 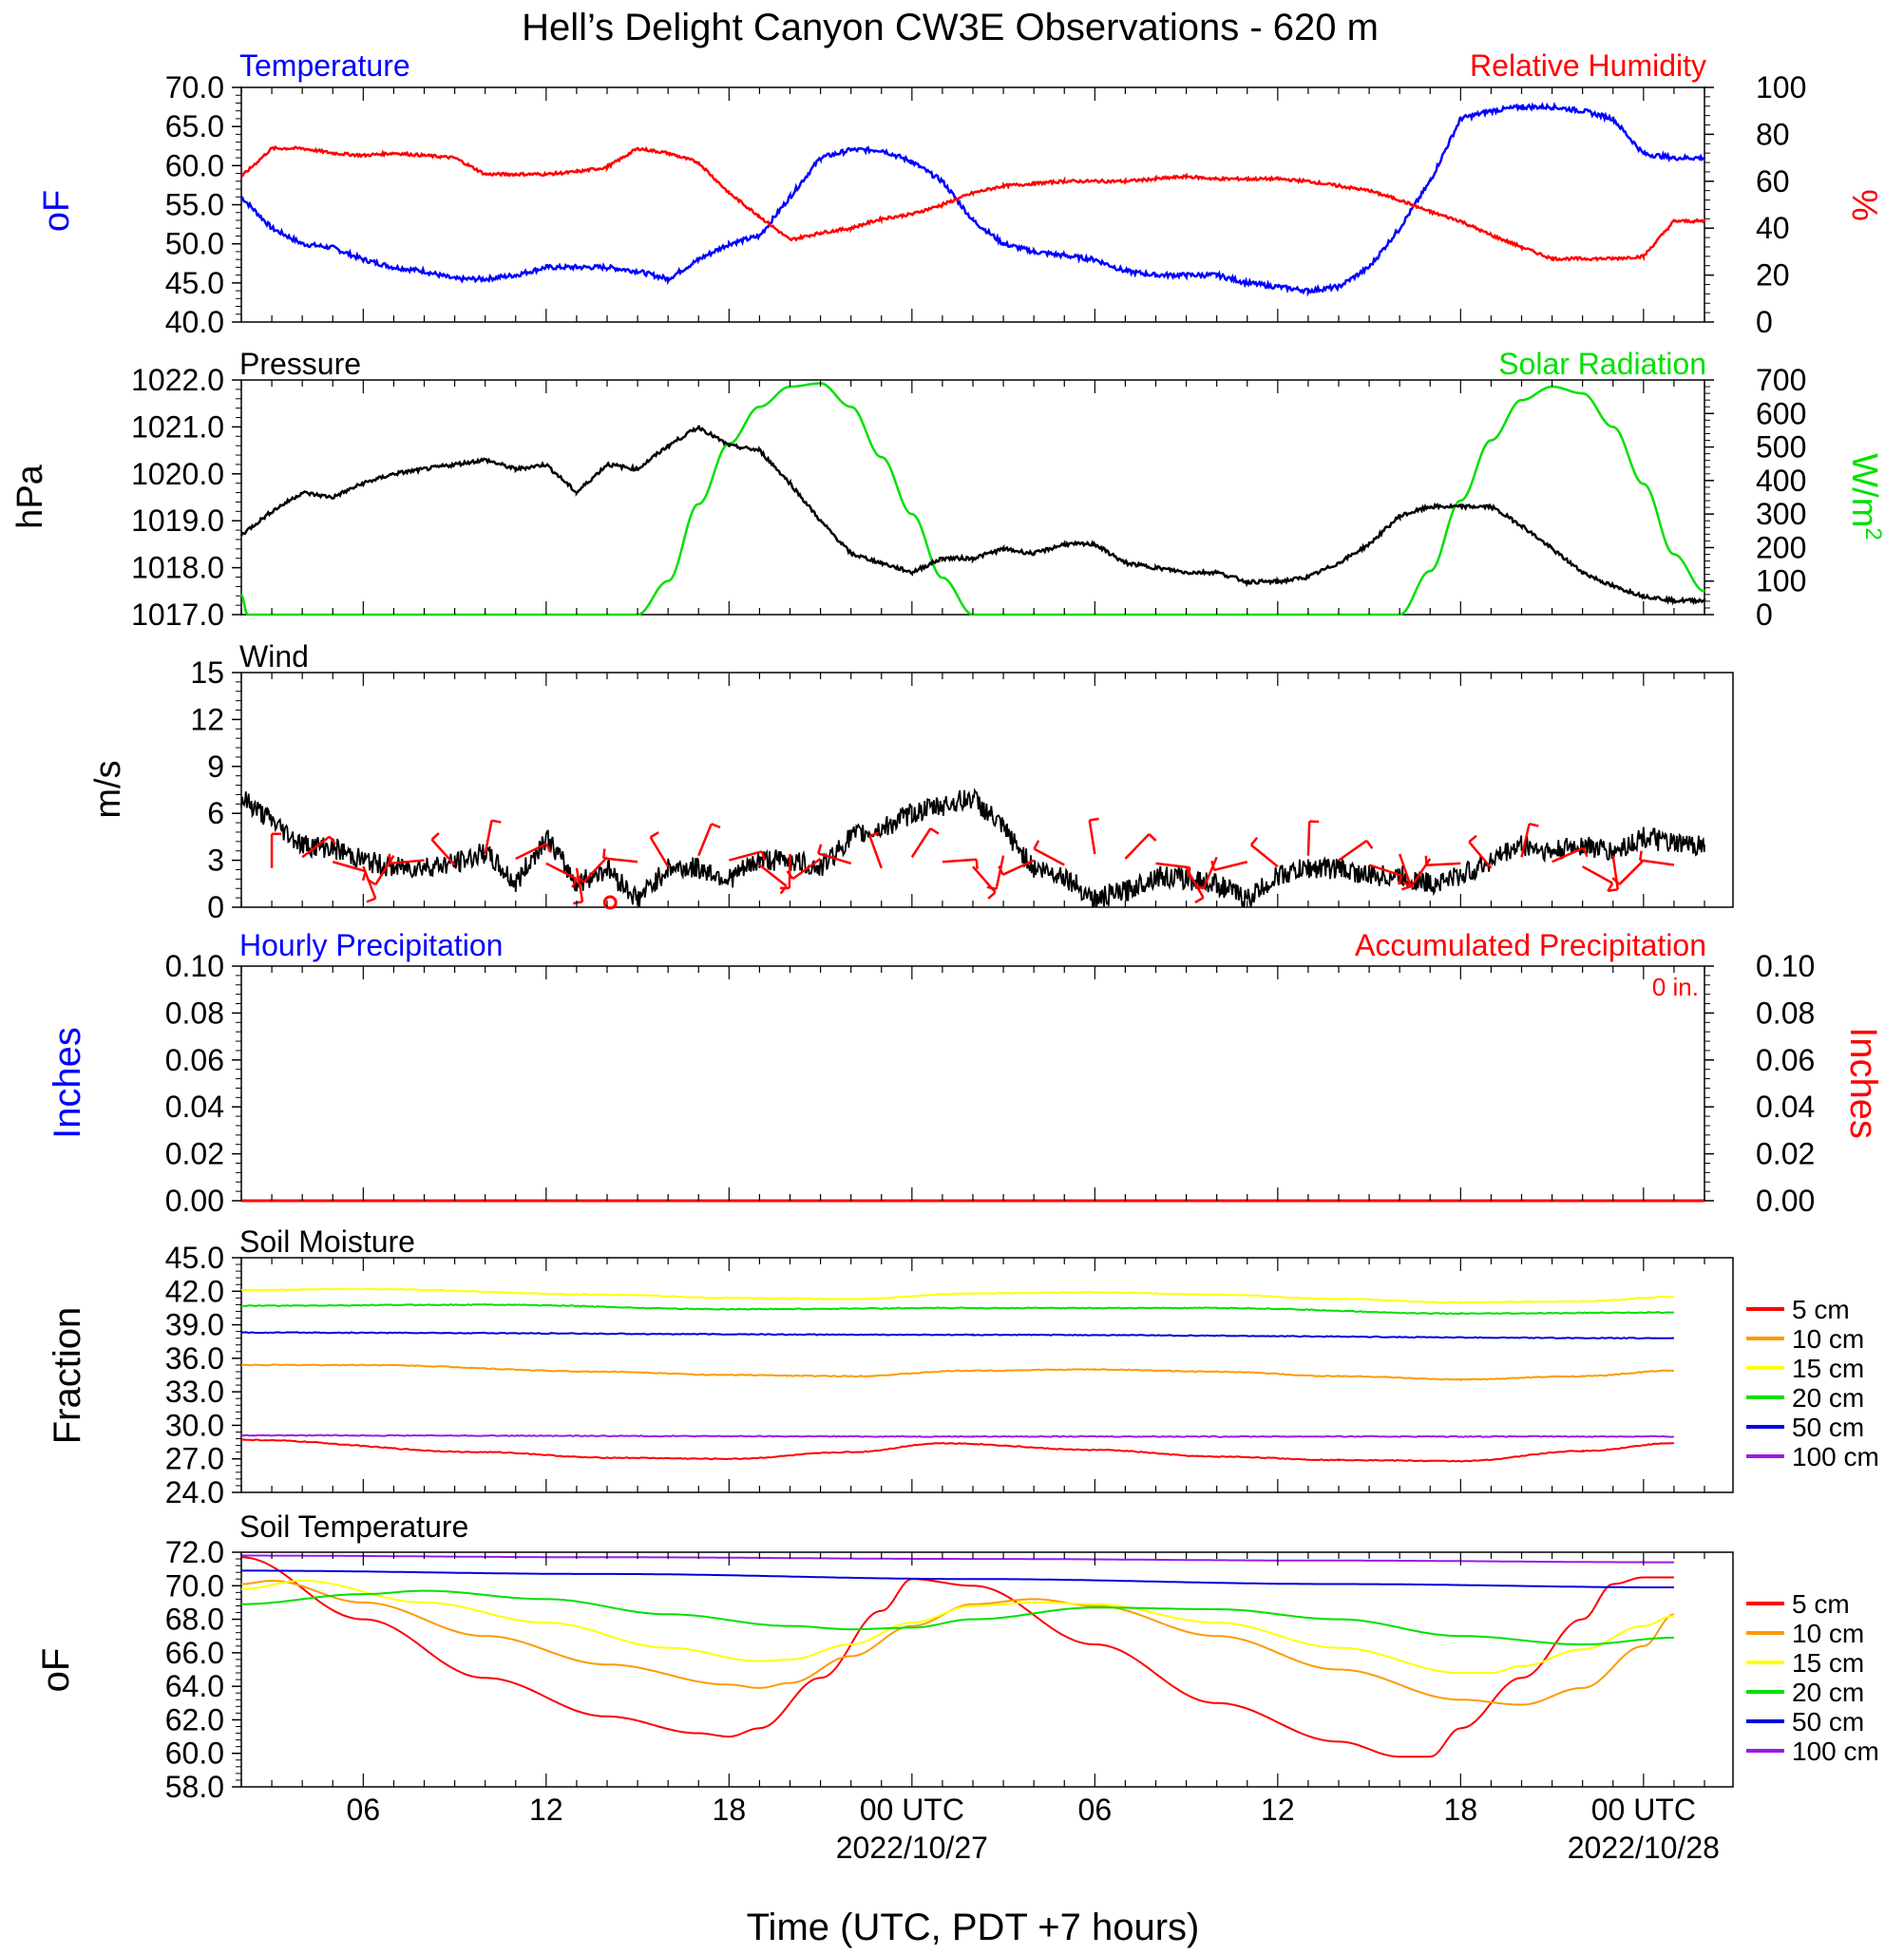 I want to click on temperature-plot-area, so click(x=972, y=204).